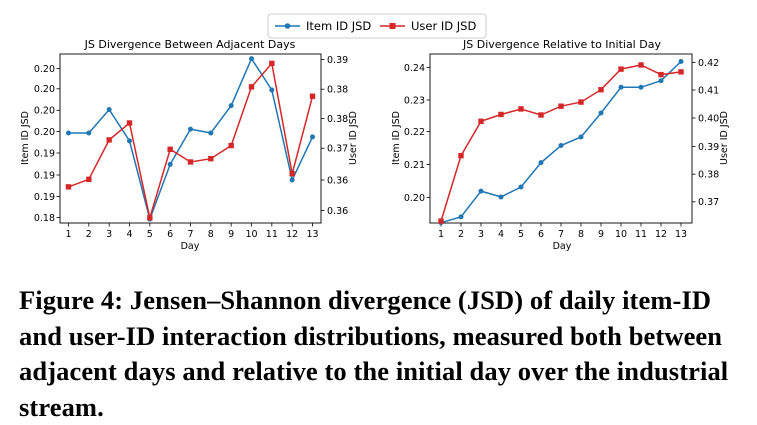 Image resolution: width=757 pixels, height=425 pixels. Describe the element at coordinates (47, 144) in the screenshot. I see `left-axis-ticks: 0.20 0.20 0.20 0.20 0.19 0.19 0.19 0.18` at that location.